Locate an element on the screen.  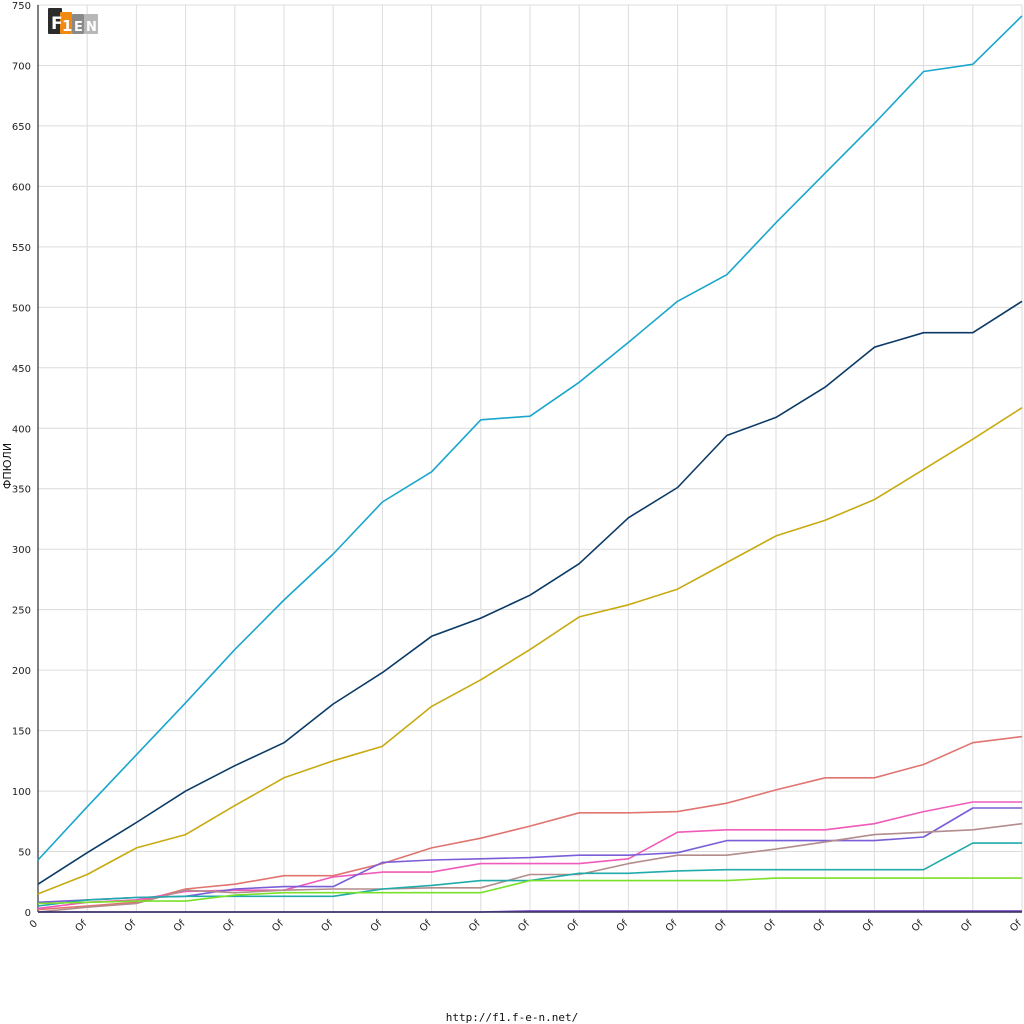
y-tick-label: 0 is located at coordinates (28, 913).